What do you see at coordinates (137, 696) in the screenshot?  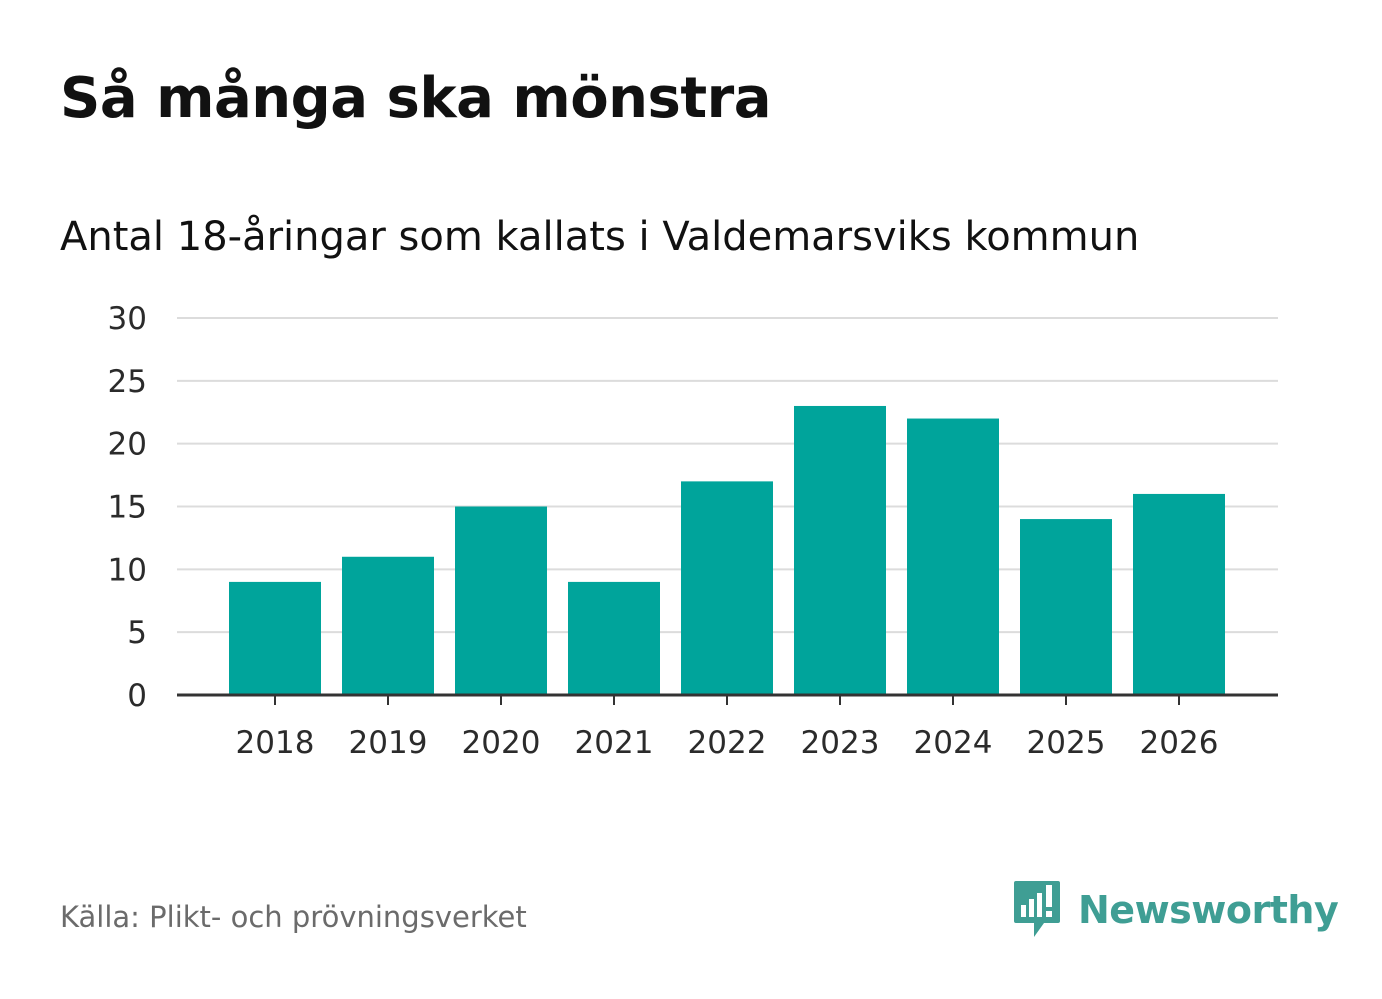 I see `y-tick-label: 0` at bounding box center [137, 696].